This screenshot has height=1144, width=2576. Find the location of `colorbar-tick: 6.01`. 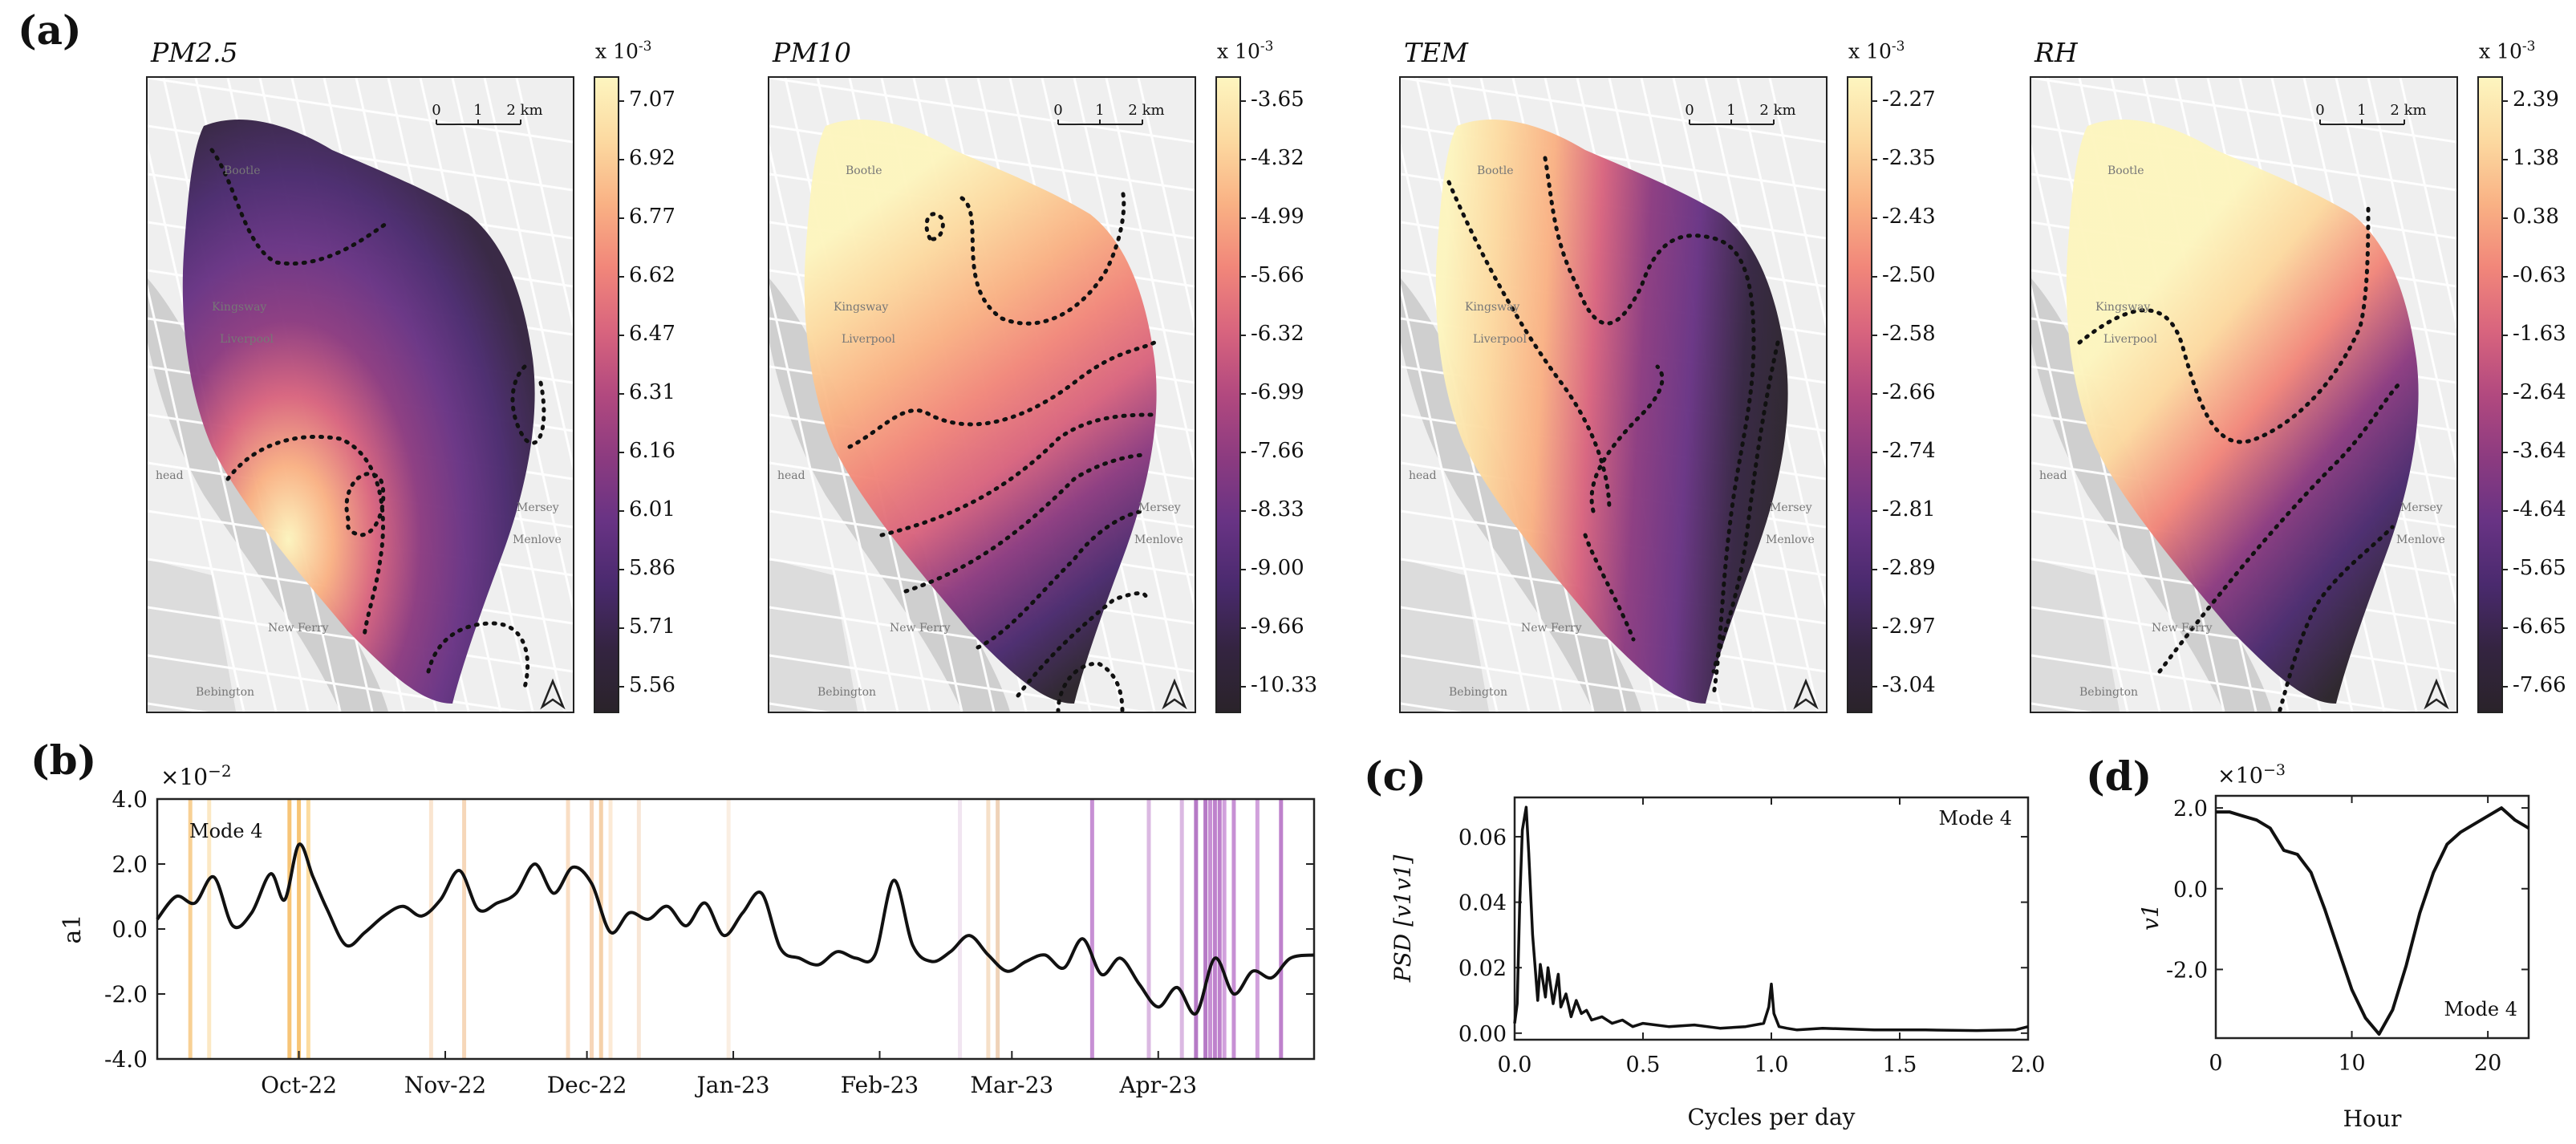

colorbar-tick: 6.01 is located at coordinates (652, 509).